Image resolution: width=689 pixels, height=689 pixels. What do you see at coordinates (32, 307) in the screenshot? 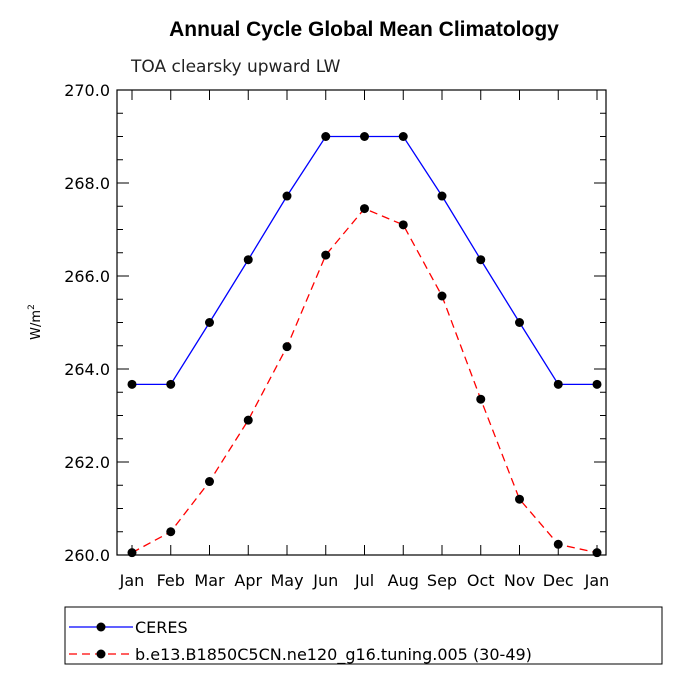
I see `y-axis-label-sup: 2` at bounding box center [32, 307].